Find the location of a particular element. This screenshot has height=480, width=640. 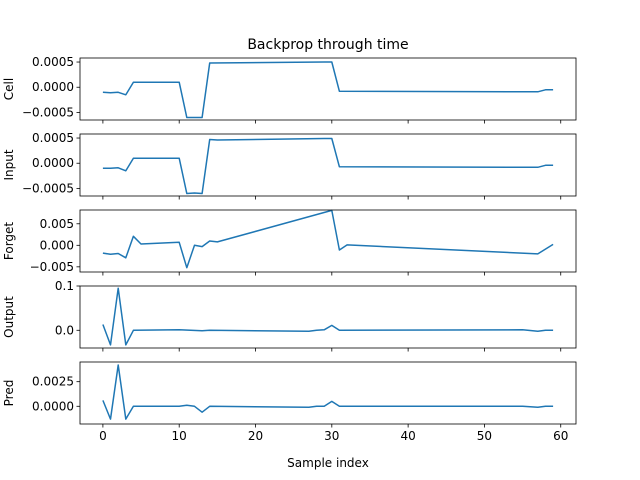

output-ytick-label: 0.1 is located at coordinates (64, 286).